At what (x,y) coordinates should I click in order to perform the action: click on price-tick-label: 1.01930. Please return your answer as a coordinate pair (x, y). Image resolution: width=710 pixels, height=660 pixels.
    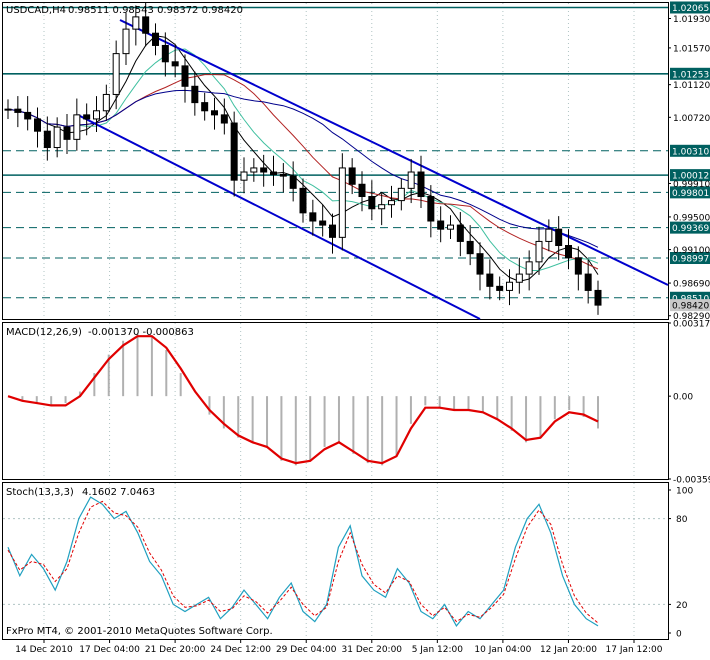
    Looking at the image, I should click on (691, 20).